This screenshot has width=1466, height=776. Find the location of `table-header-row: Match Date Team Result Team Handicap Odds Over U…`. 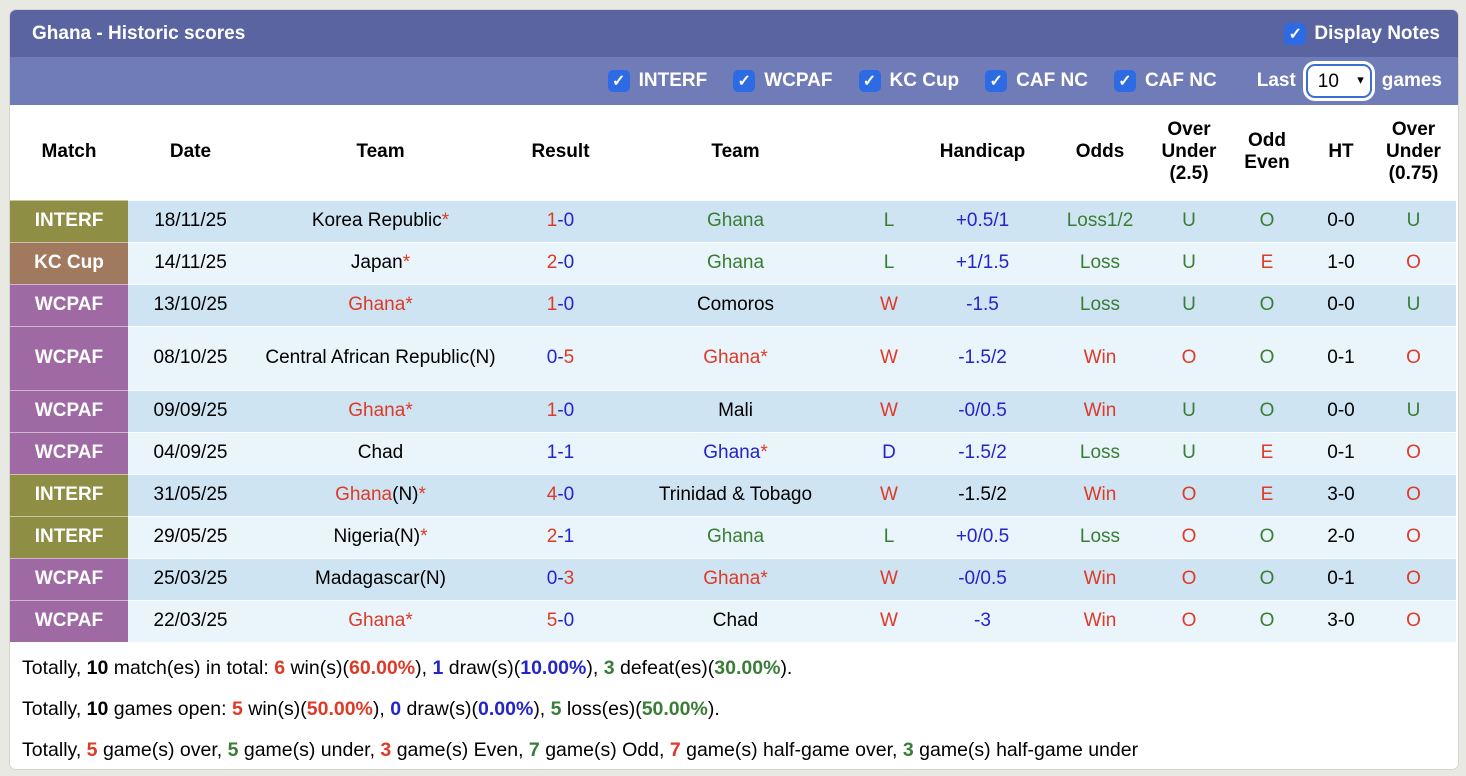

table-header-row: Match Date Team Result Team Handicap Odds Over U… is located at coordinates (733, 152).